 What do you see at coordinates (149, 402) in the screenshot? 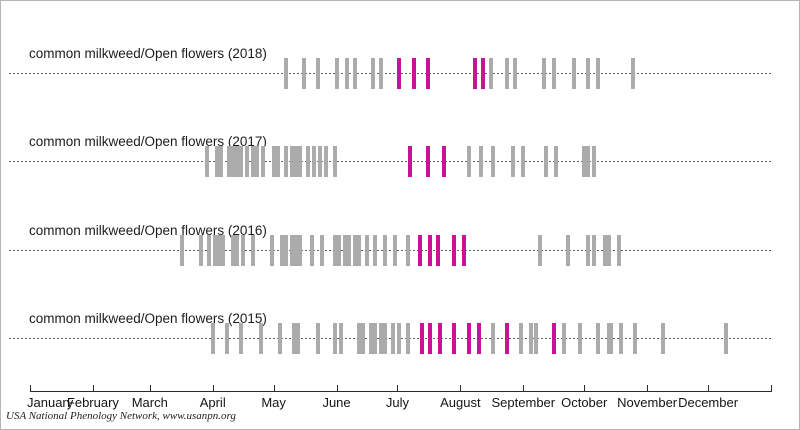
I see `month-label: March` at bounding box center [149, 402].